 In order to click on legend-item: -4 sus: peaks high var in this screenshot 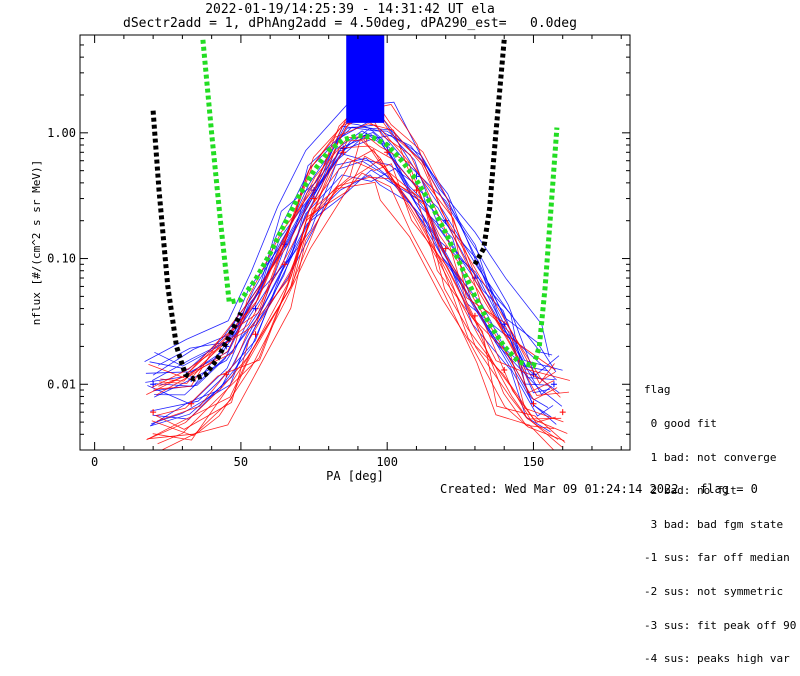, I will do `click(717, 659)`.